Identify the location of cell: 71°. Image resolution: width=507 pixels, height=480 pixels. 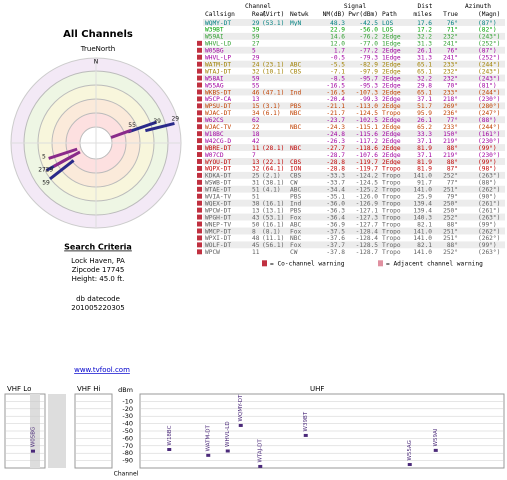
(452, 30).